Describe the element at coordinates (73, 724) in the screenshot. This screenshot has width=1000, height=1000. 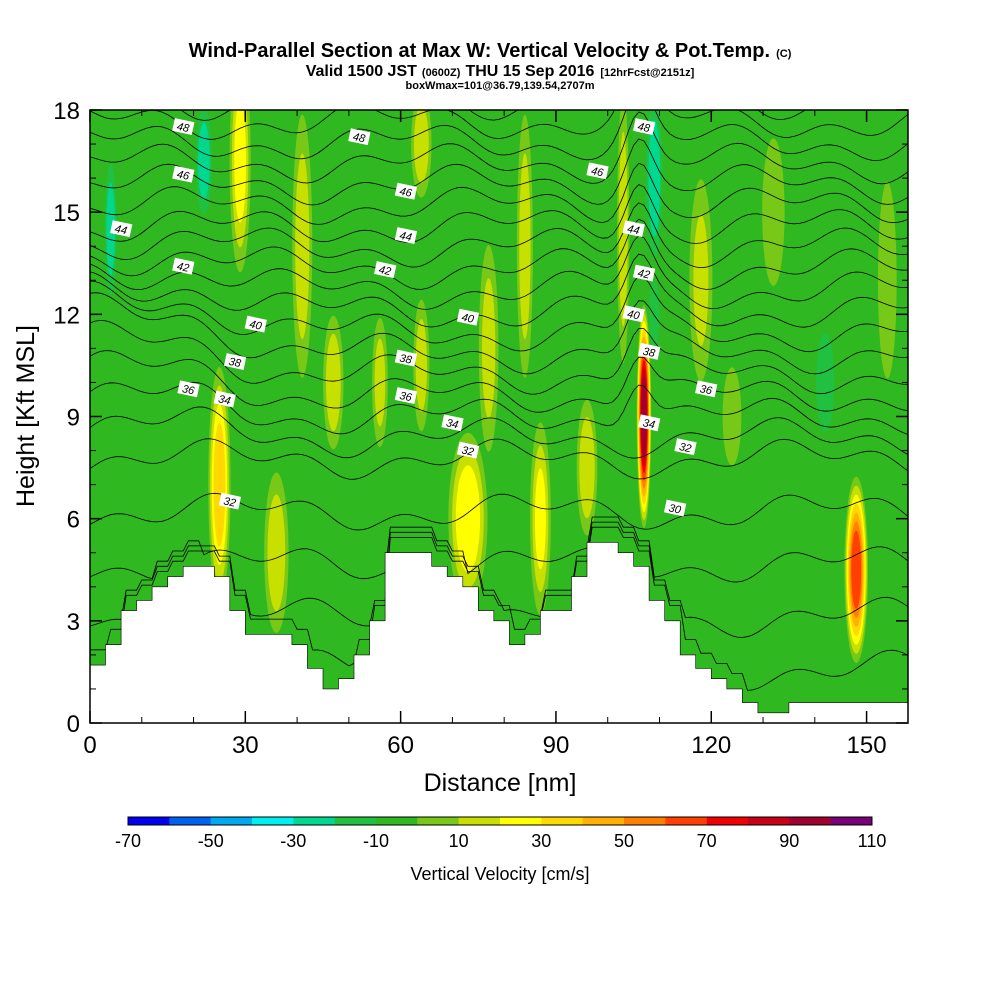
I see `y-tick-label: 0` at that location.